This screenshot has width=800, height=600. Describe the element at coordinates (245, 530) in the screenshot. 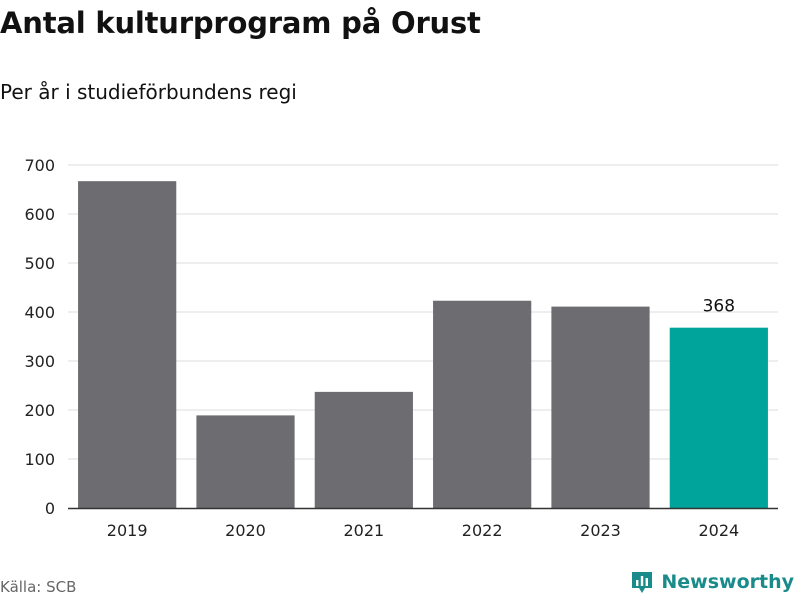

I see `x-tick-label: 2020` at that location.